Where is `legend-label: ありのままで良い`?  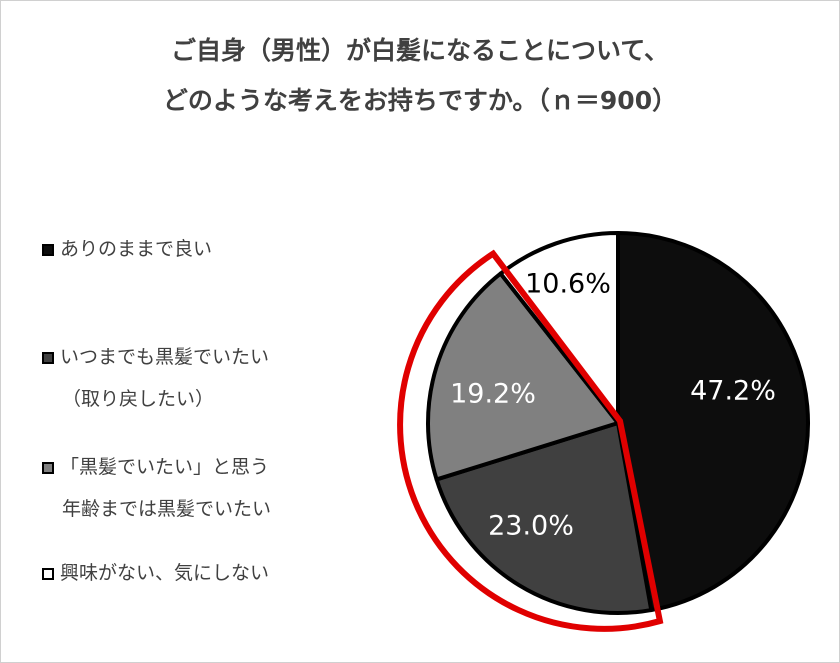 legend-label: ありのままで良い is located at coordinates (136, 249).